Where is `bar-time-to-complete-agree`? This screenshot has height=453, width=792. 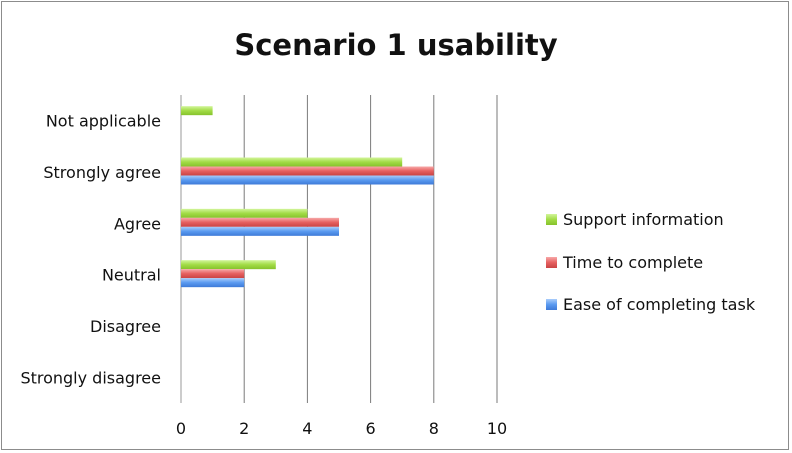
bar-time-to-complete-agree is located at coordinates (260, 222).